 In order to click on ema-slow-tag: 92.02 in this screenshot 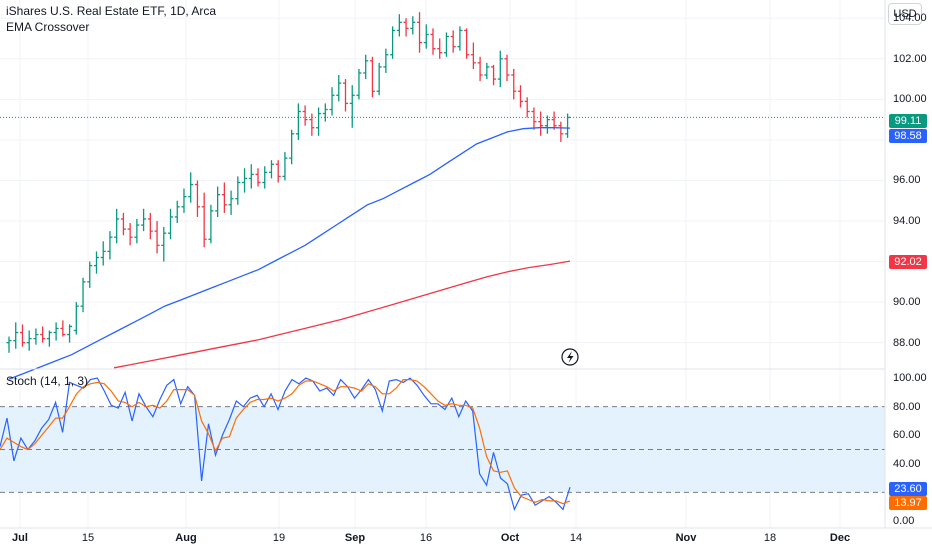, I will do `click(908, 262)`.